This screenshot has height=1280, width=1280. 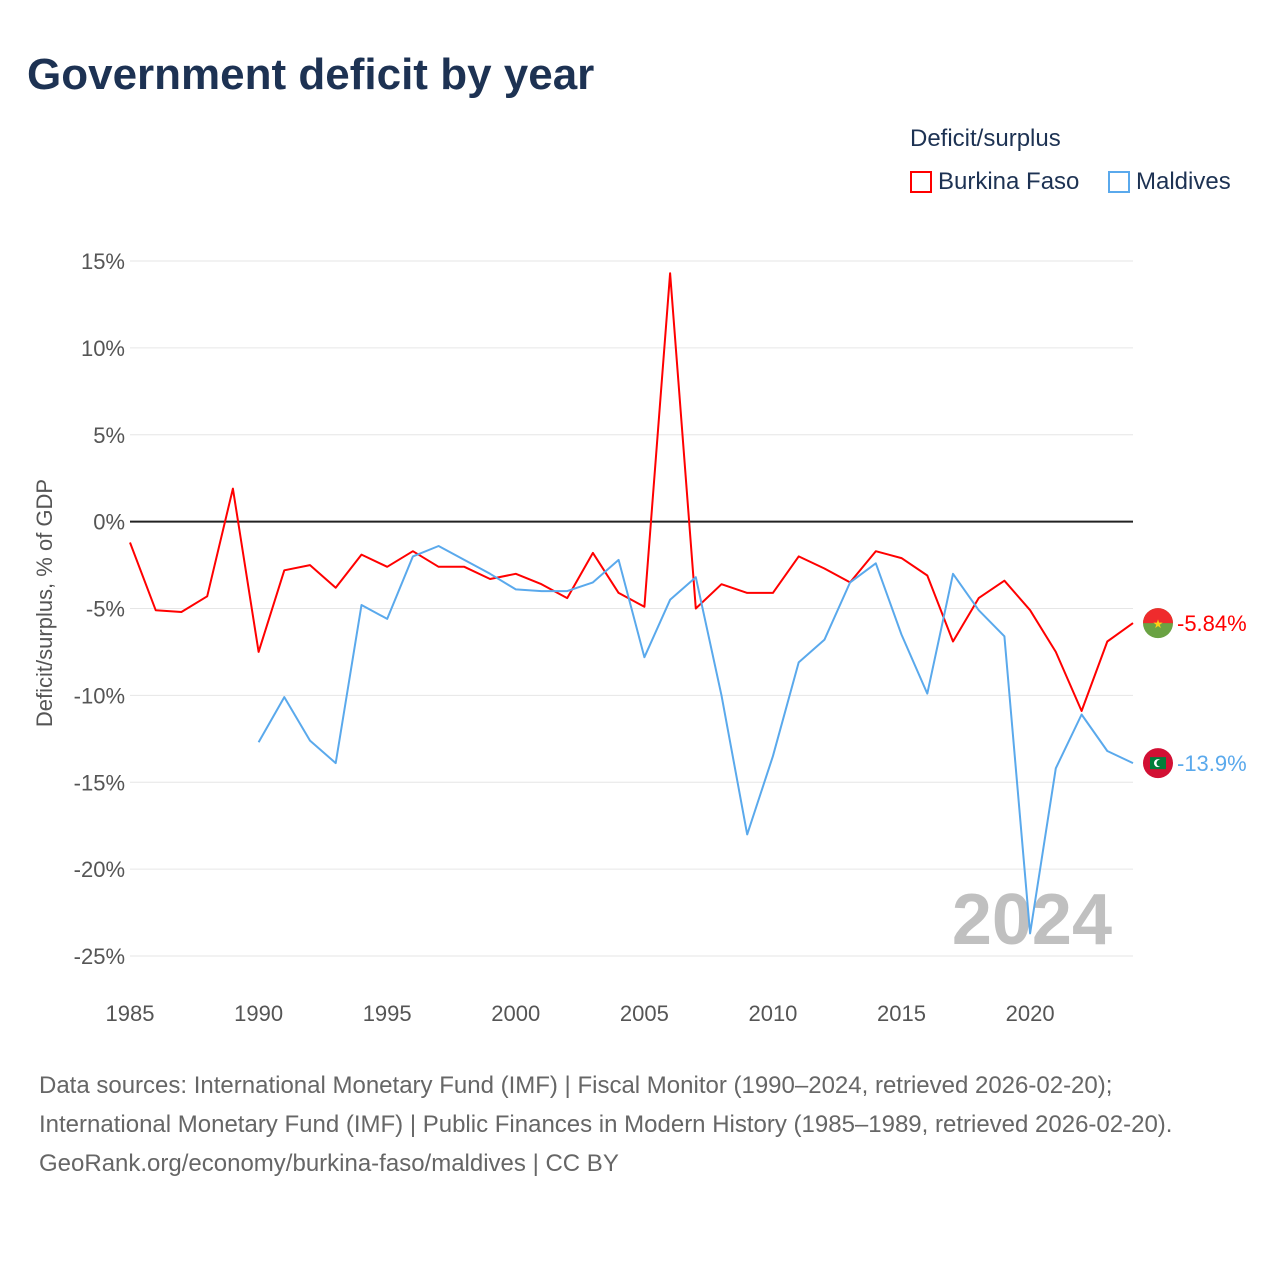 I want to click on flag-star: ★, so click(x=1158, y=624).